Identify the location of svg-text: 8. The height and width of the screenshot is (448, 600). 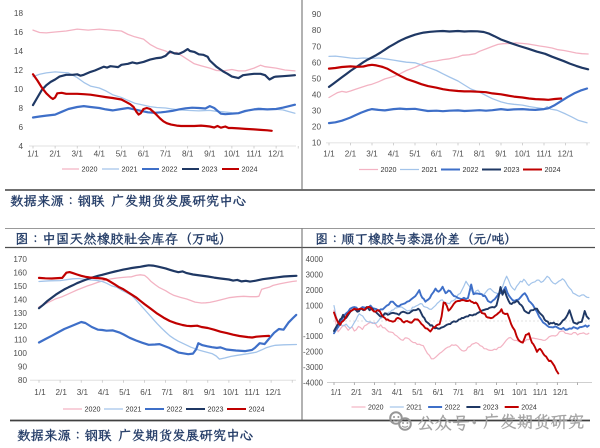
(20, 108).